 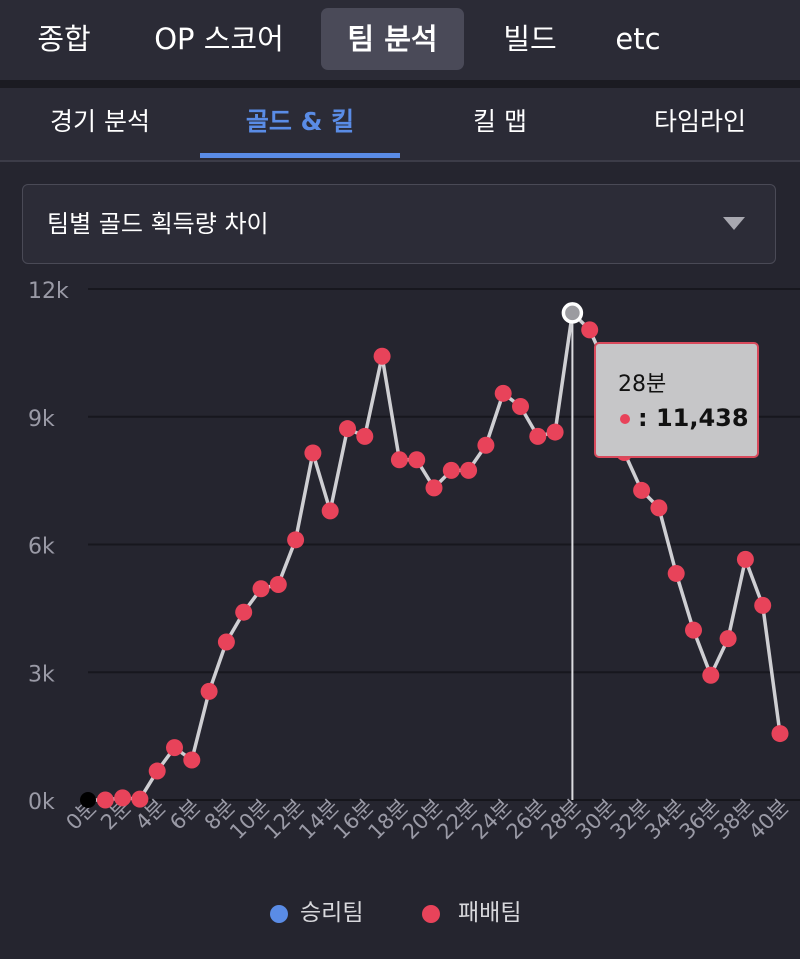 What do you see at coordinates (219, 39) in the screenshot?
I see `tab-op-score: OP 스코어` at bounding box center [219, 39].